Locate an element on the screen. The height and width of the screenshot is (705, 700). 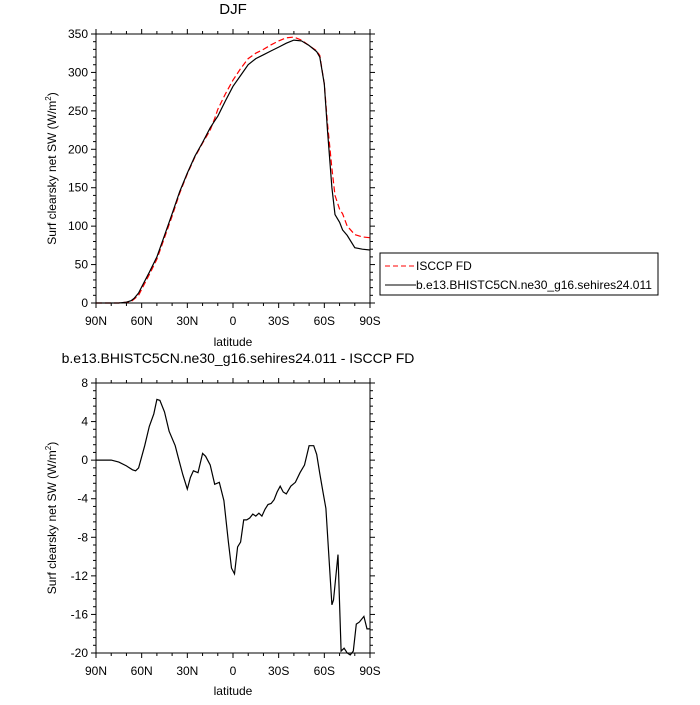
top-x-tick-label: 60N is located at coordinates (142, 321).